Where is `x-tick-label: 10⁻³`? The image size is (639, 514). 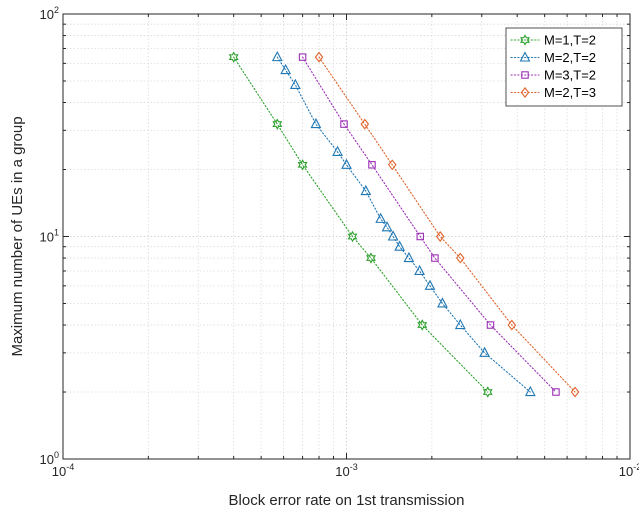 x-tick-label: 10⁻³ is located at coordinates (346, 470).